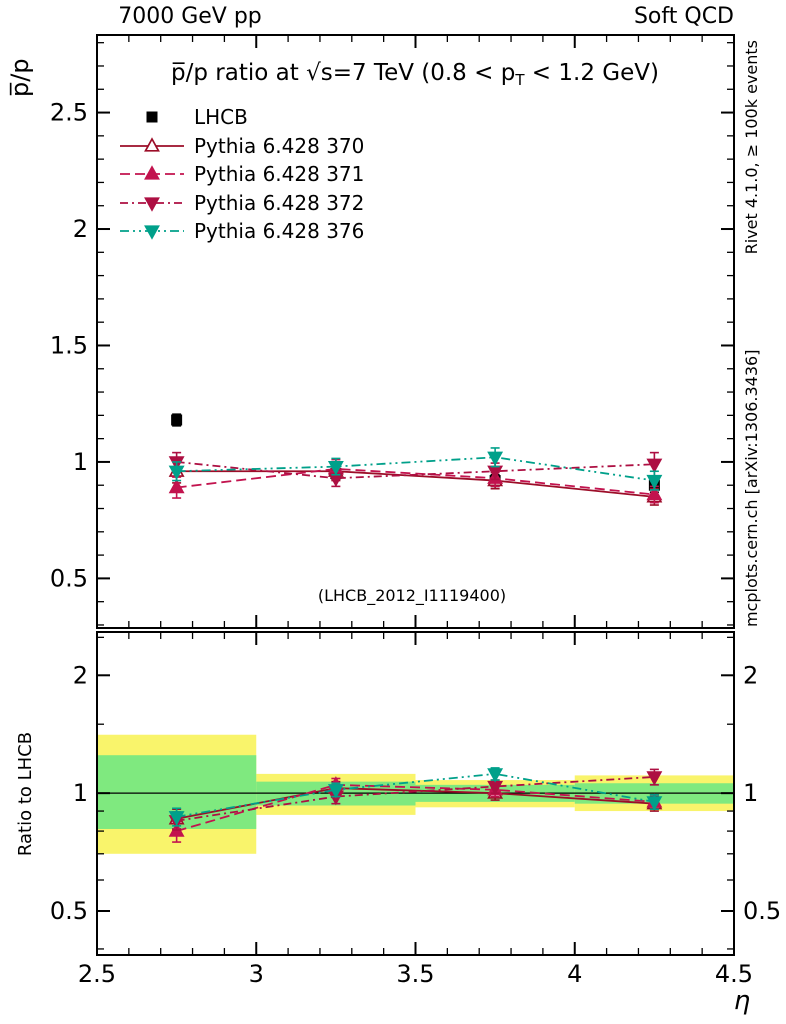  Describe the element at coordinates (750, 793) in the screenshot. I see `y-tick-label-right: 1` at that location.